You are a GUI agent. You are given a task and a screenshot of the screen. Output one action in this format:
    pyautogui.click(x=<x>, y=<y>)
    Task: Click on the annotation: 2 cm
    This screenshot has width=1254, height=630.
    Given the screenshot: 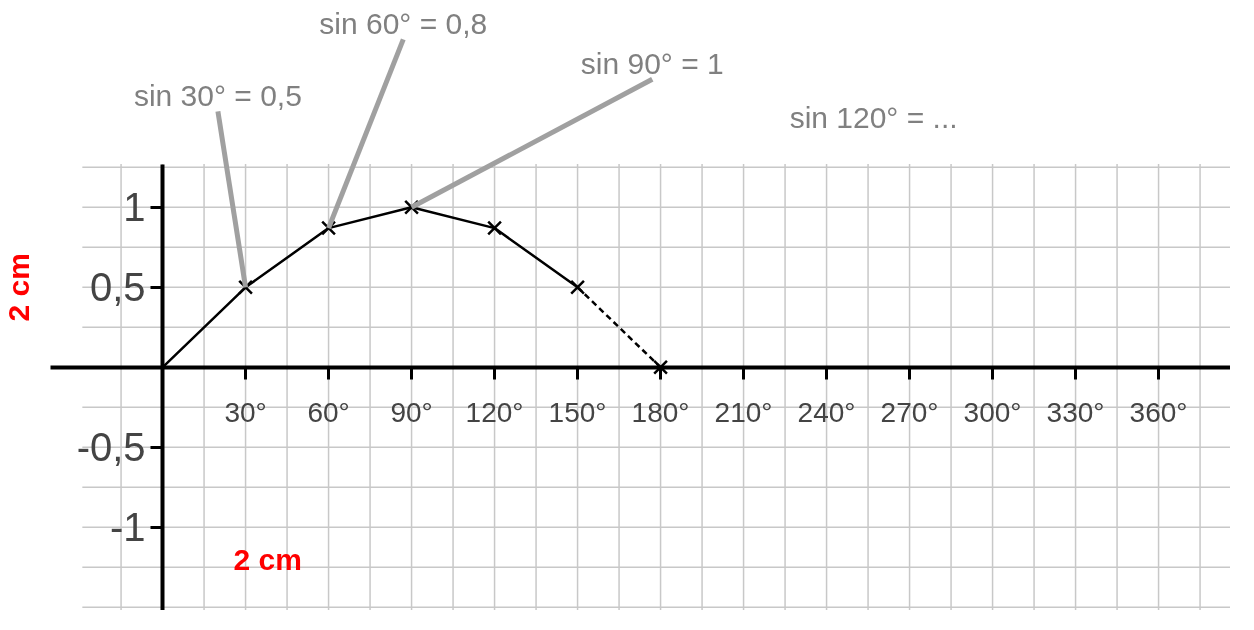 What is the action you would take?
    pyautogui.click(x=267, y=559)
    